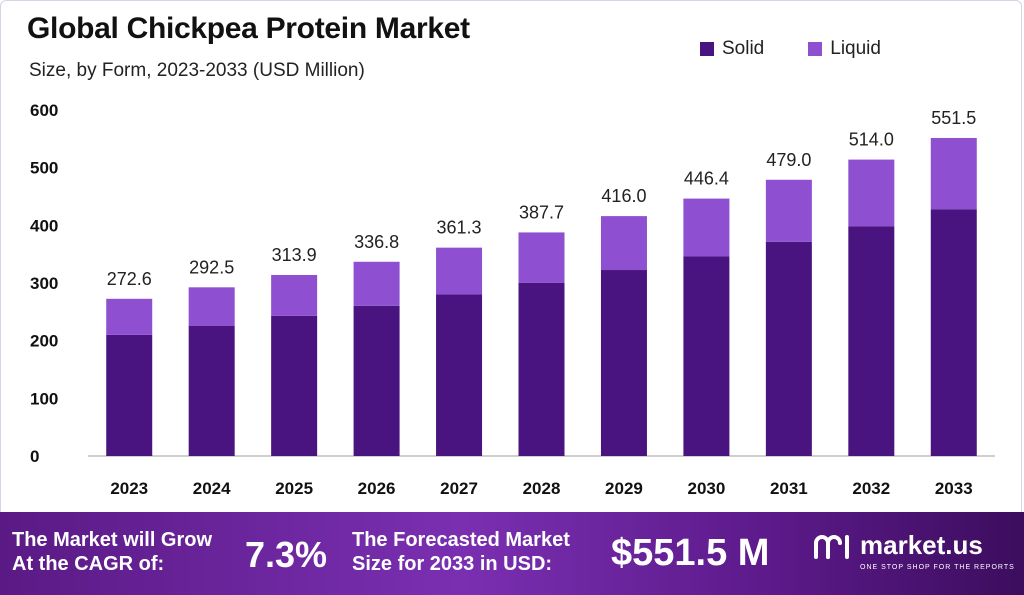 This screenshot has width=1024, height=595. I want to click on bar-liquid-2031, so click(788, 210).